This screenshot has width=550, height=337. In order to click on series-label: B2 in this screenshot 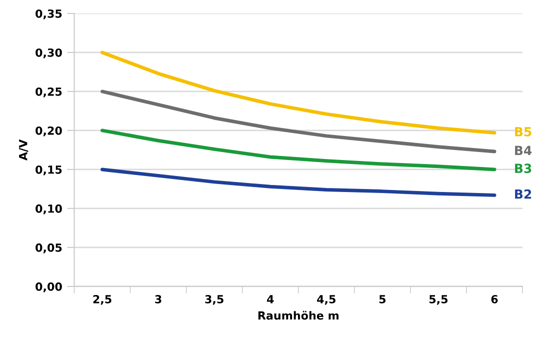, I will do `click(523, 194)`.